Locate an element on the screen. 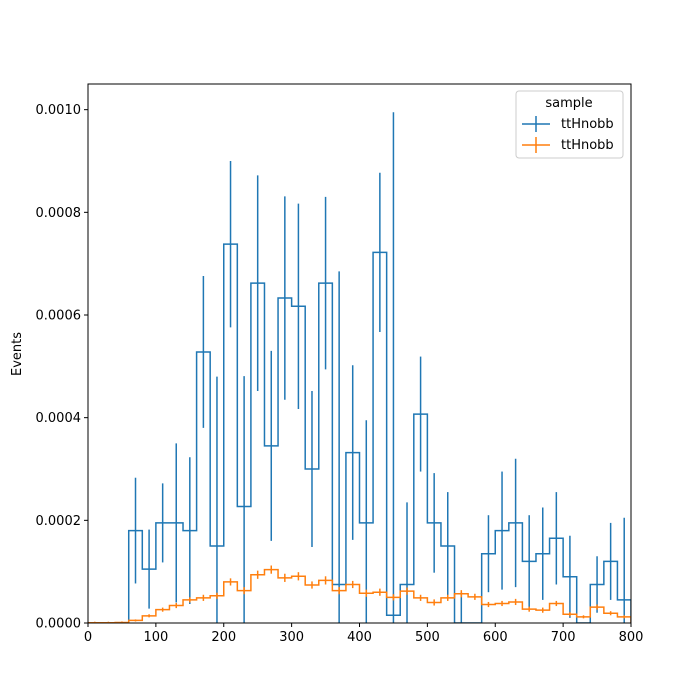 The width and height of the screenshot is (700, 700). x-tick-label-0: 0 is located at coordinates (88, 637).